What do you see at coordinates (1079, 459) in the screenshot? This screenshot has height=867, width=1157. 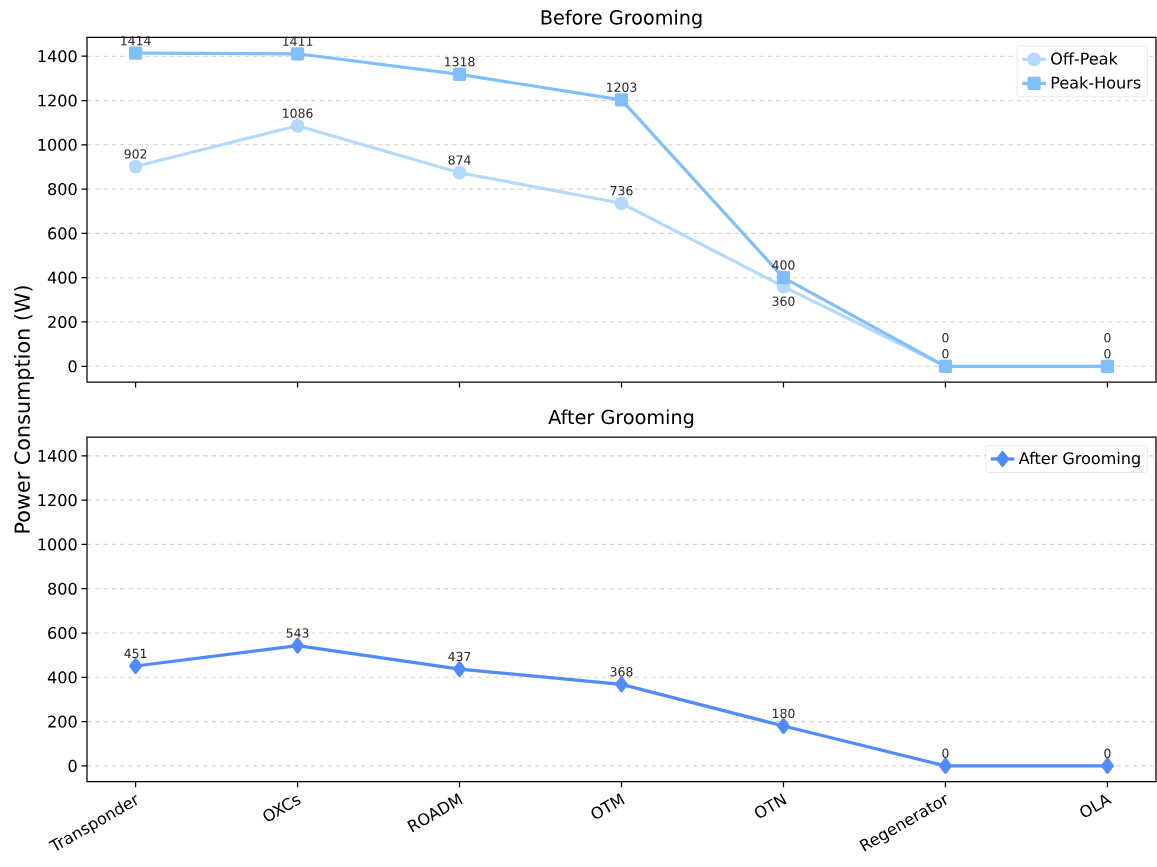 I see `legend-label: After Grooming` at bounding box center [1079, 459].